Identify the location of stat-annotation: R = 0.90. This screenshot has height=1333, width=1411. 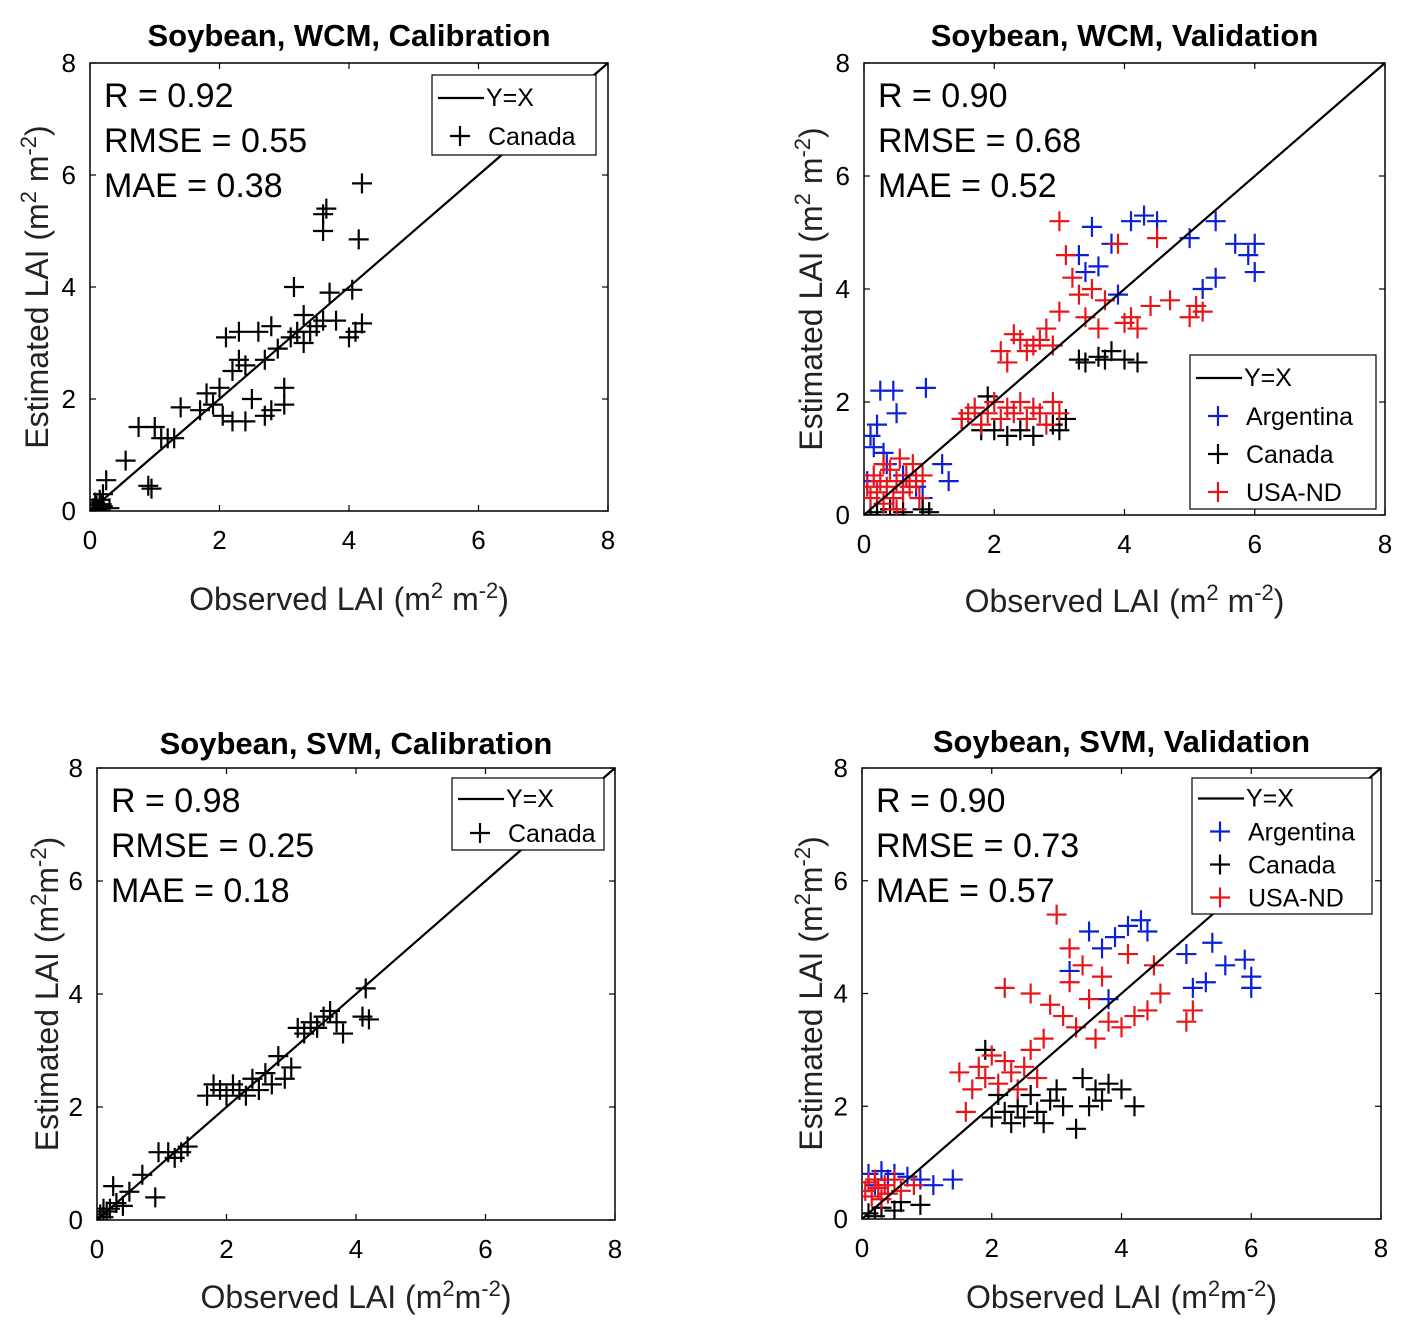
(940, 801).